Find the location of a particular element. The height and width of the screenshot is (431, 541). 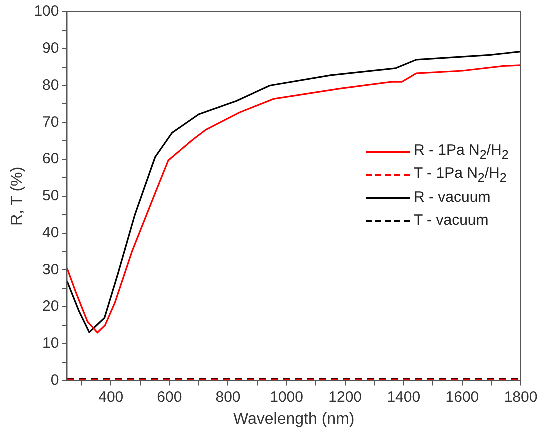

y-tick-label: 90 is located at coordinates (51, 49).